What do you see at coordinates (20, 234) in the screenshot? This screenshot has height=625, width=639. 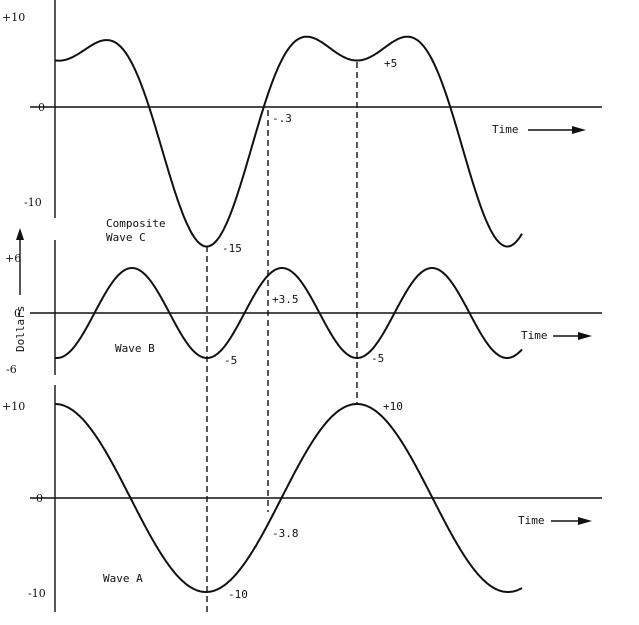 I see `up-arrow-icon` at bounding box center [20, 234].